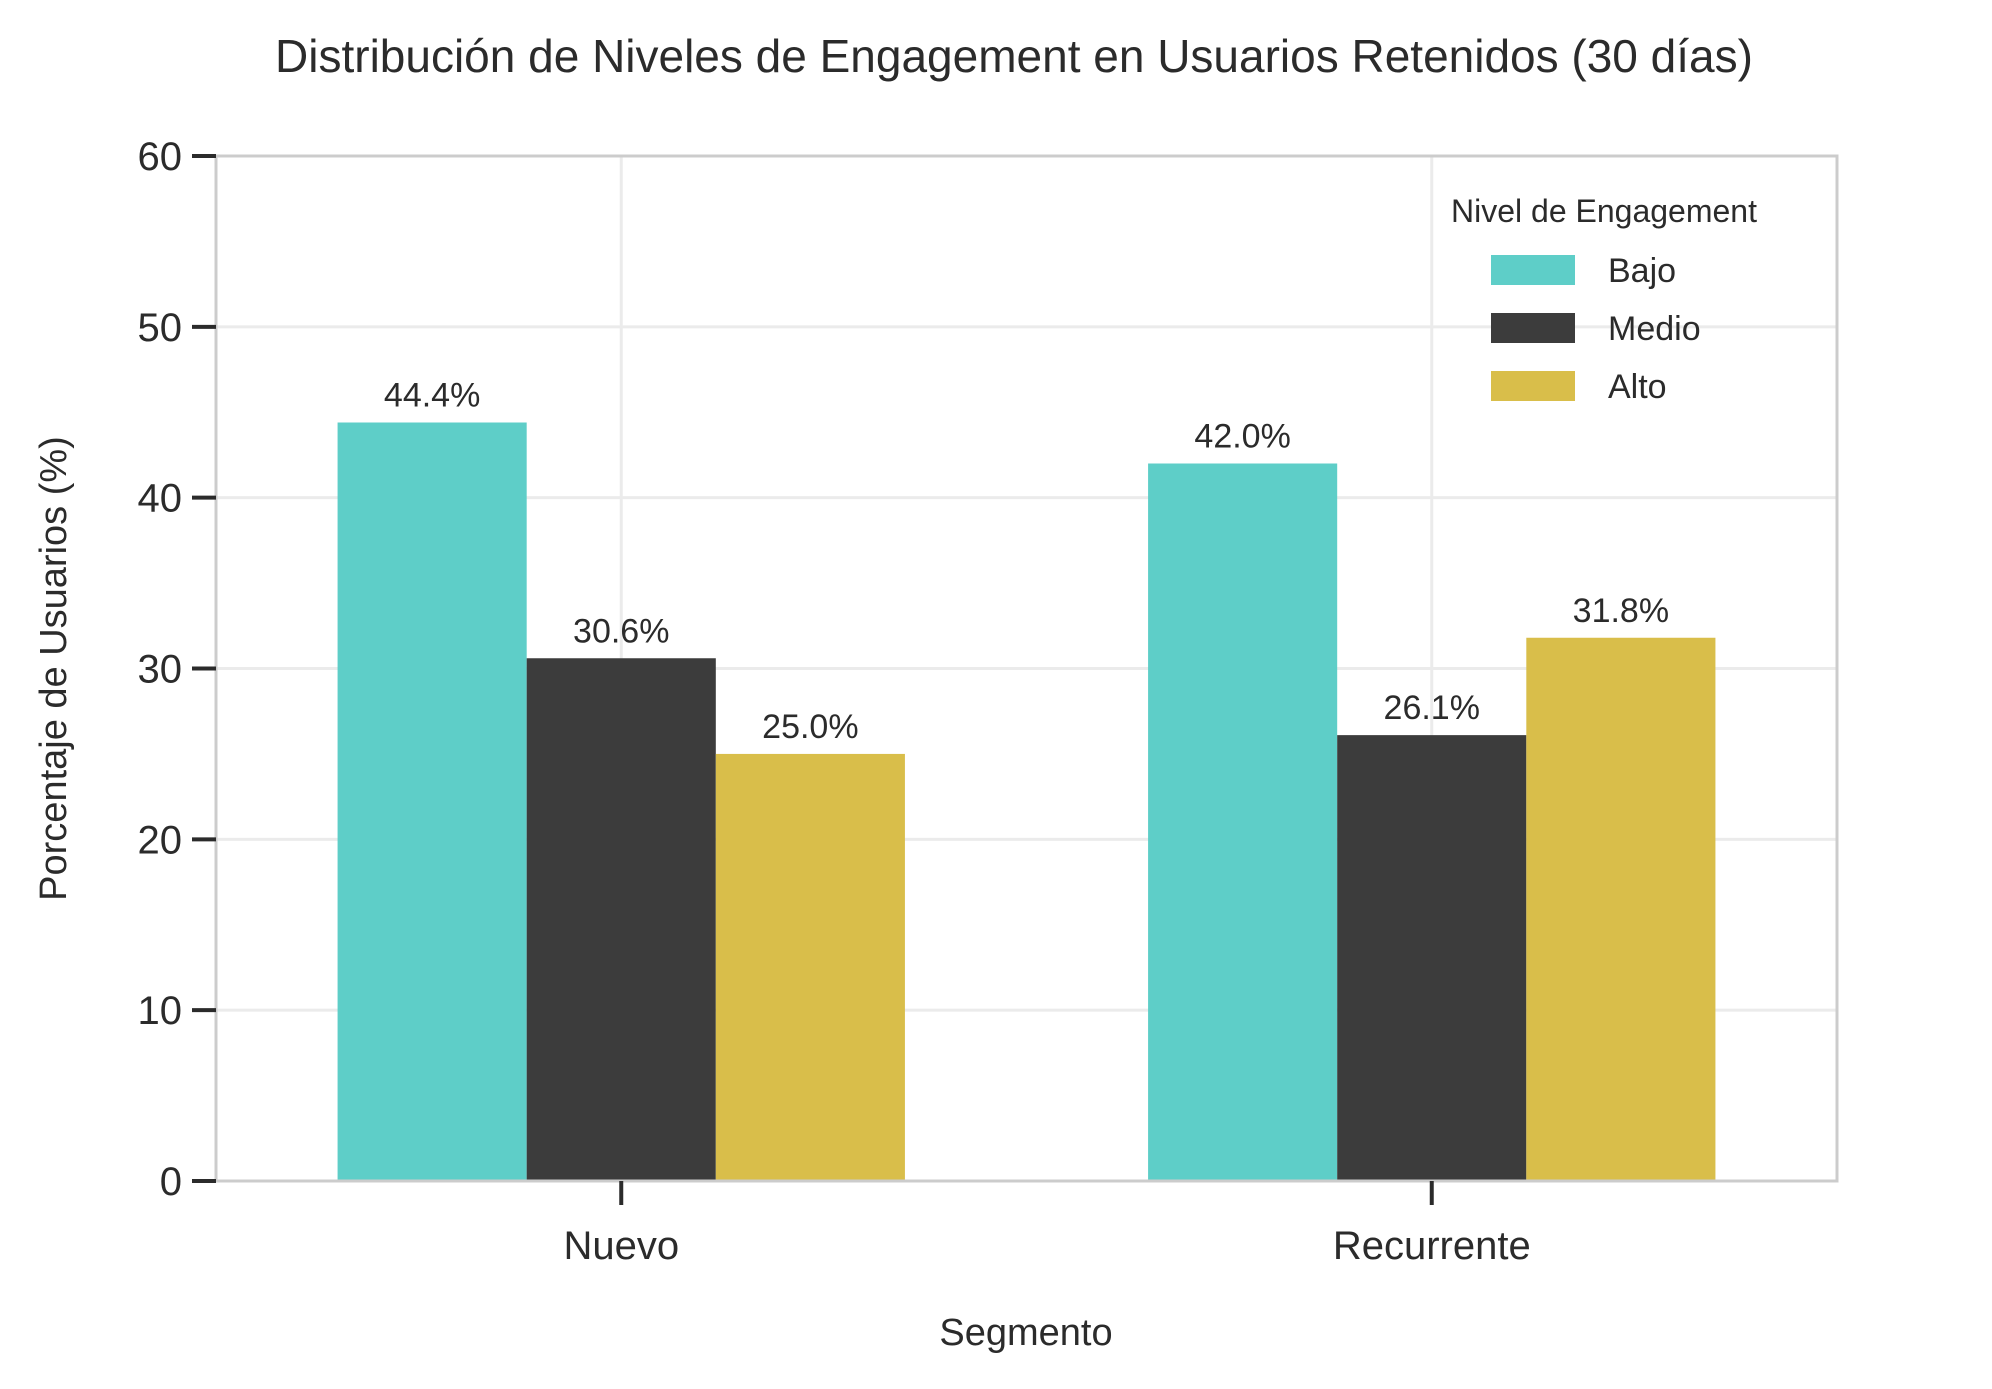 The height and width of the screenshot is (1389, 1992). Describe the element at coordinates (160, 840) in the screenshot. I see `y-tick-label: 20` at that location.